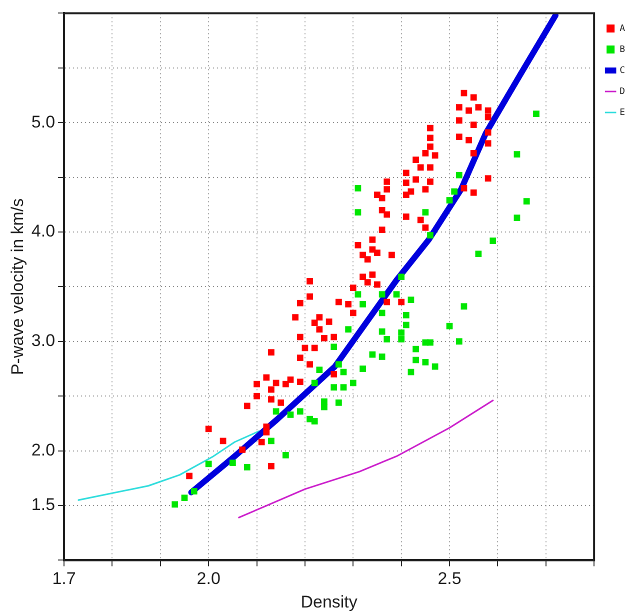 Image resolution: width=639 pixels, height=613 pixels. Describe the element at coordinates (623, 71) in the screenshot. I see `legend-label: C` at that location.